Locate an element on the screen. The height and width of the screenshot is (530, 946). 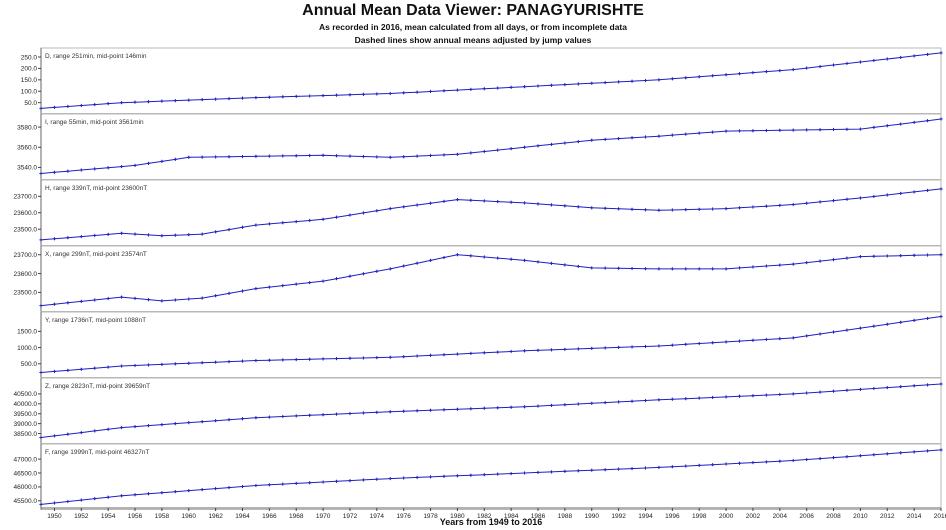
x-tick-label: 1992 is located at coordinates (618, 516).